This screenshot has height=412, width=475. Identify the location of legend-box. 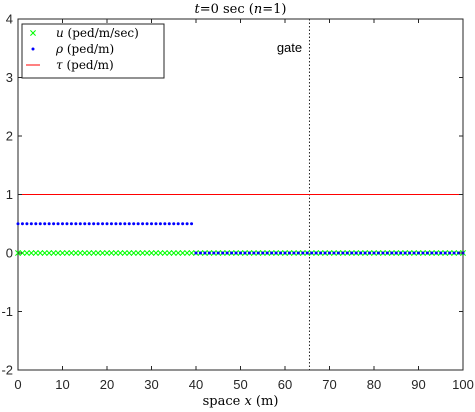
(93, 51).